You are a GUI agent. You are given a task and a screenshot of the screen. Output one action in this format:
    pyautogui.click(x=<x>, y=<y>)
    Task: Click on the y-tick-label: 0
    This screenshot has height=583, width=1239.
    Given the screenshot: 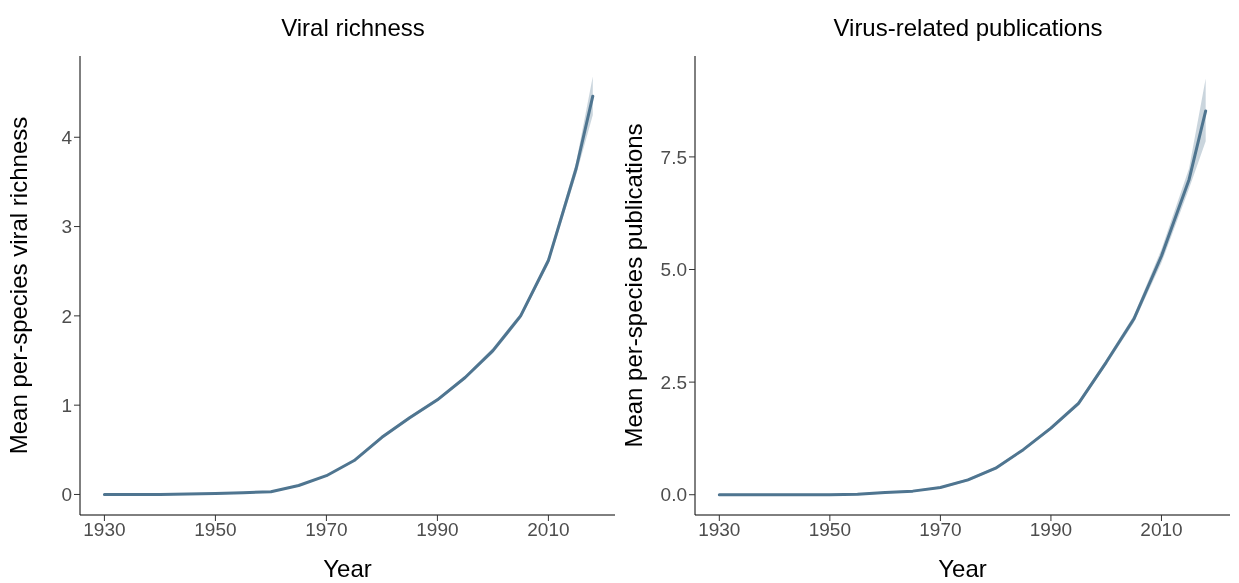 What is the action you would take?
    pyautogui.click(x=66, y=495)
    